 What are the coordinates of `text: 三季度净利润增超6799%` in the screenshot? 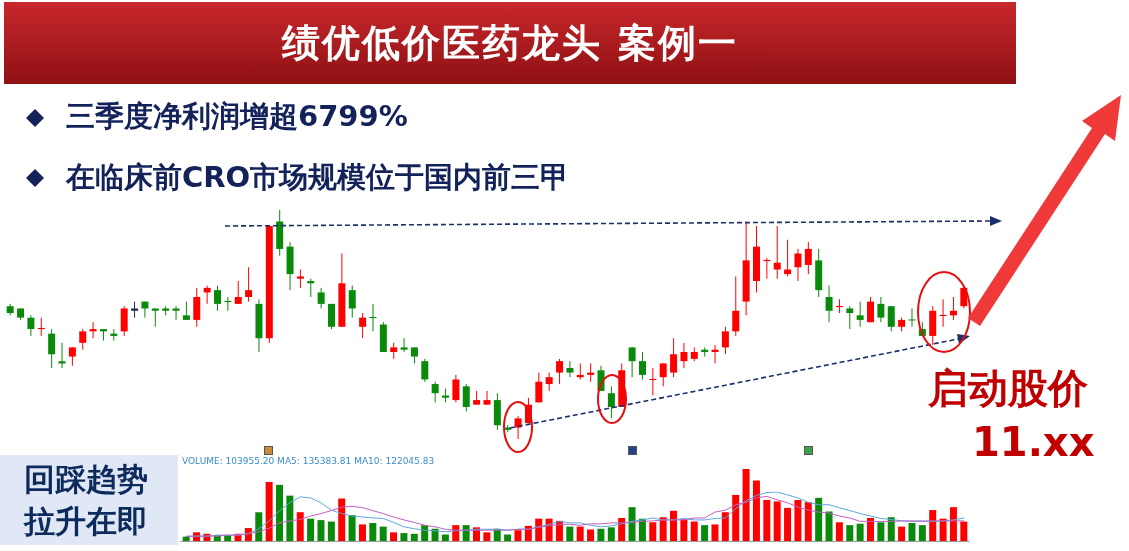 It's located at (237, 116).